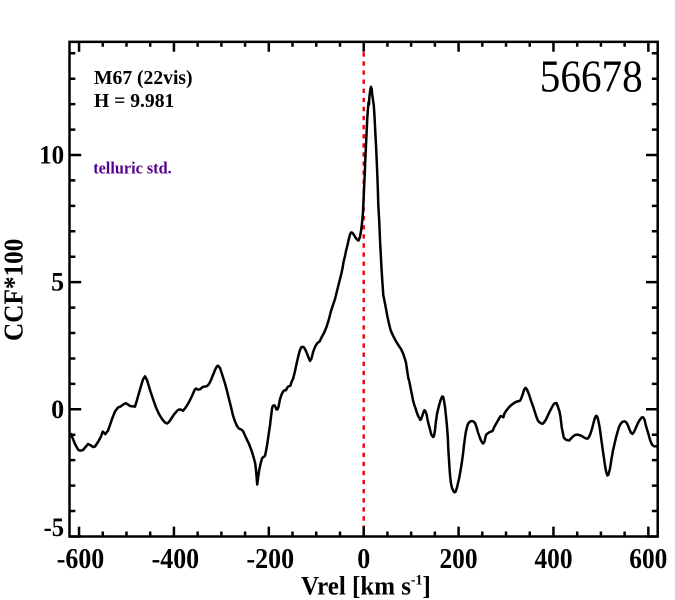  Describe the element at coordinates (57, 282) in the screenshot. I see `svg-text: 5` at that location.